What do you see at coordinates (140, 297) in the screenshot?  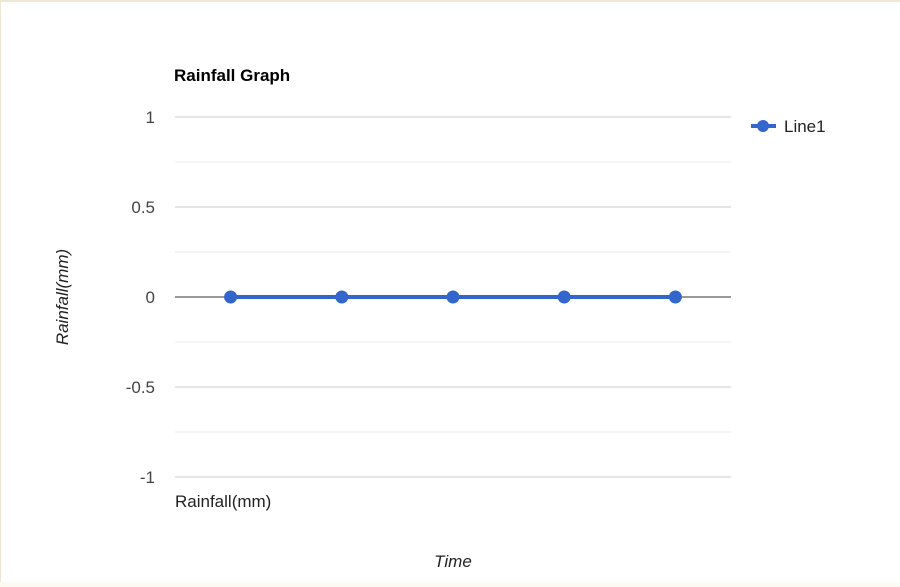 I see `y-tick-labels: 1 0.5 0 -0.5 -1` at bounding box center [140, 297].